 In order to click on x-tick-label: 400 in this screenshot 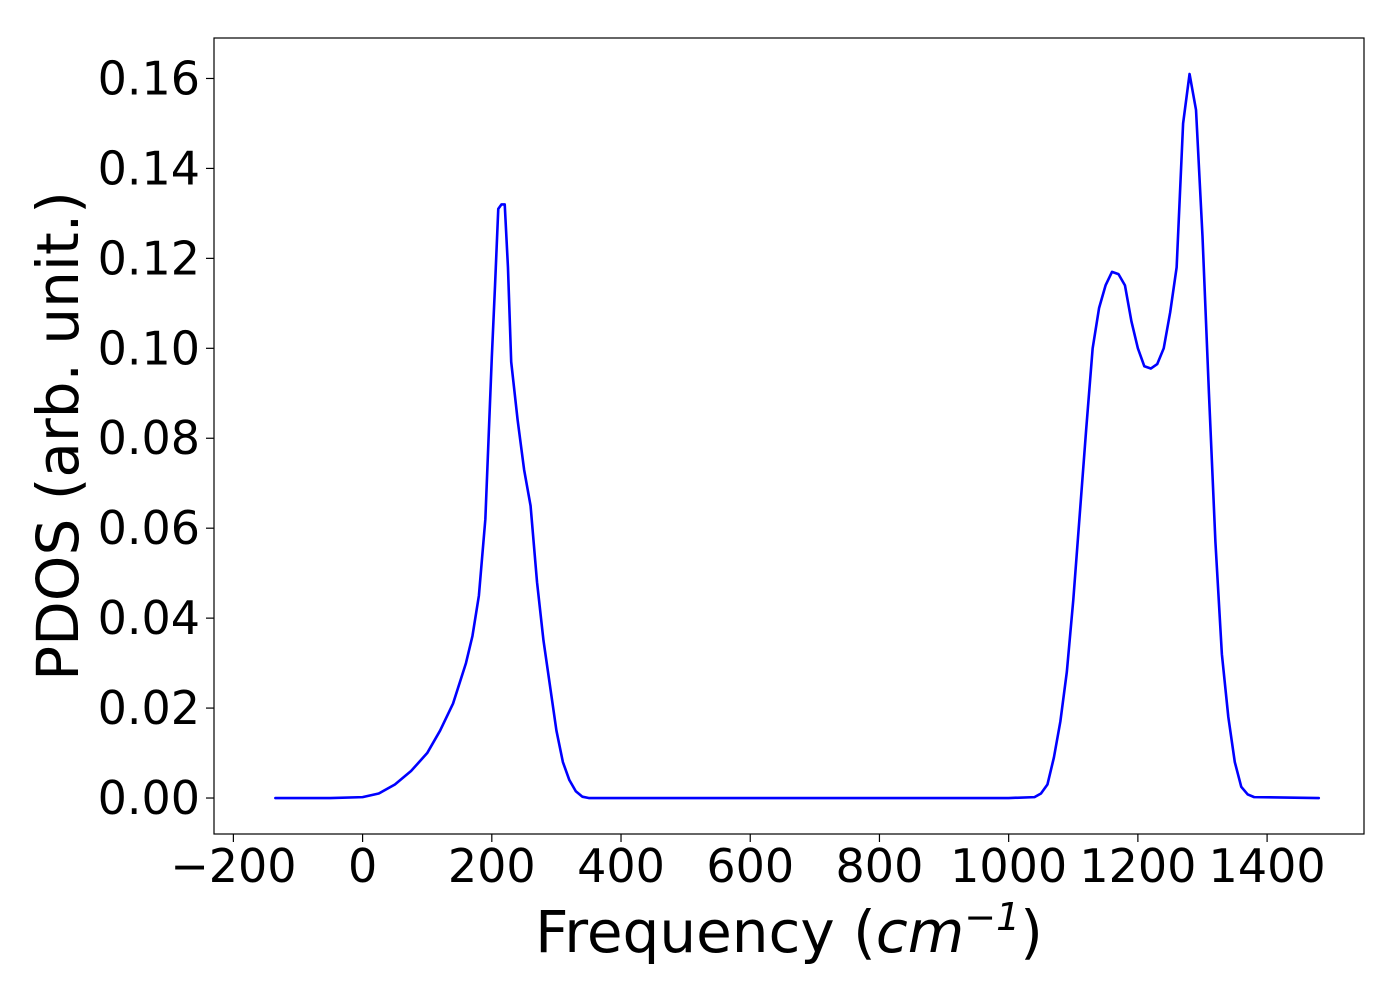, I will do `click(621, 866)`.